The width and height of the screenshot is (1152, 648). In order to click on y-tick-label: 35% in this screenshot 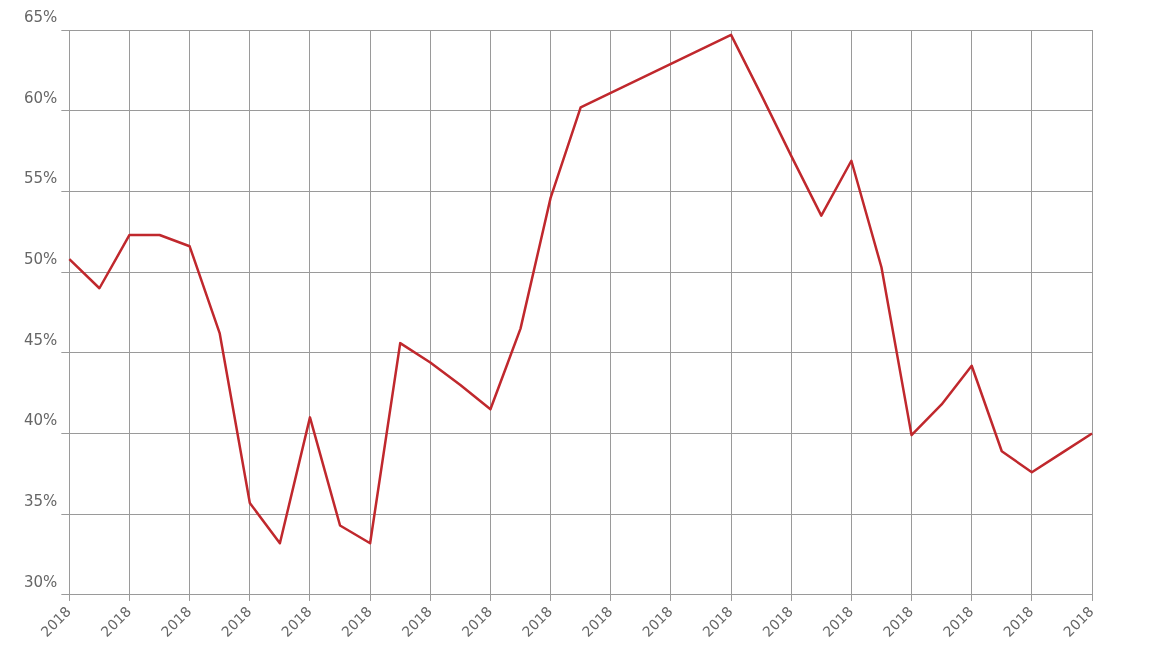, I will do `click(41, 501)`.